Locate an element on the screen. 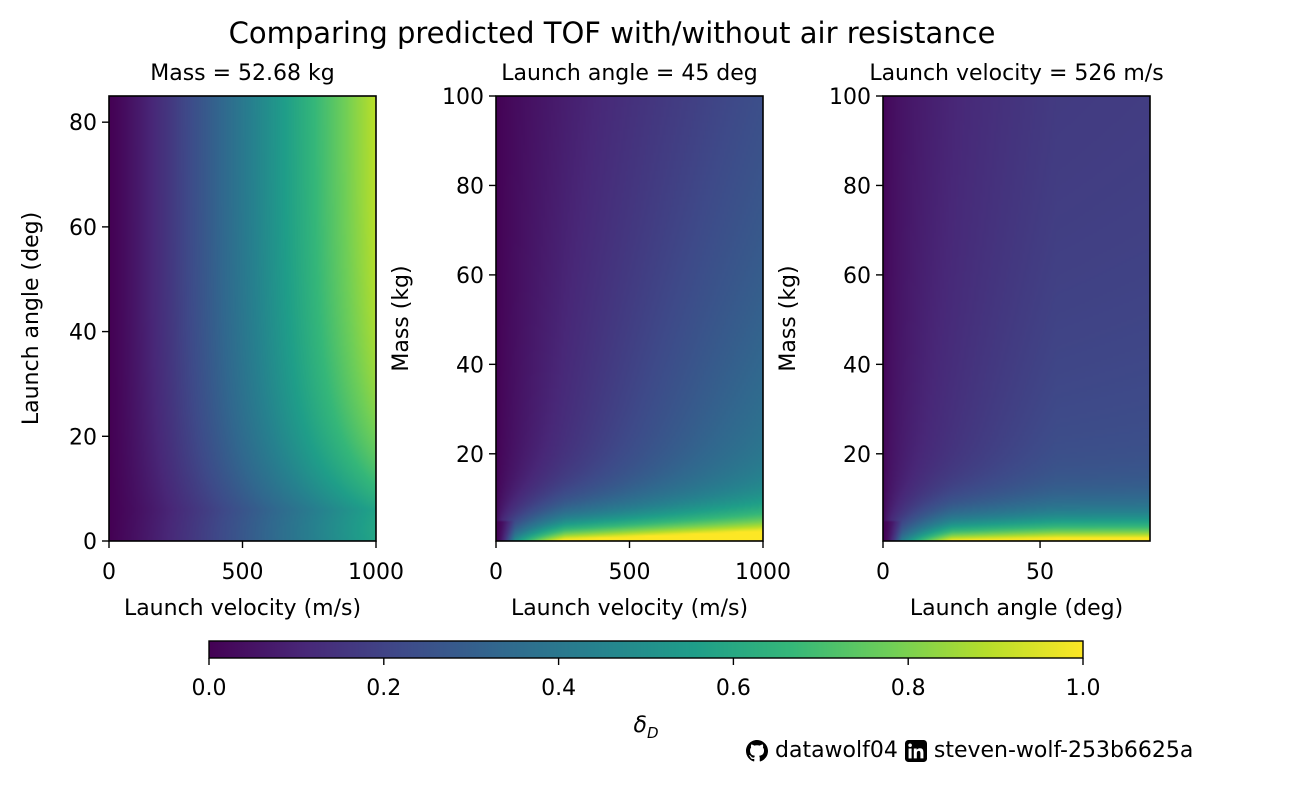 This screenshot has width=1300, height=789. y-tick-label: 0 is located at coordinates (90, 542).